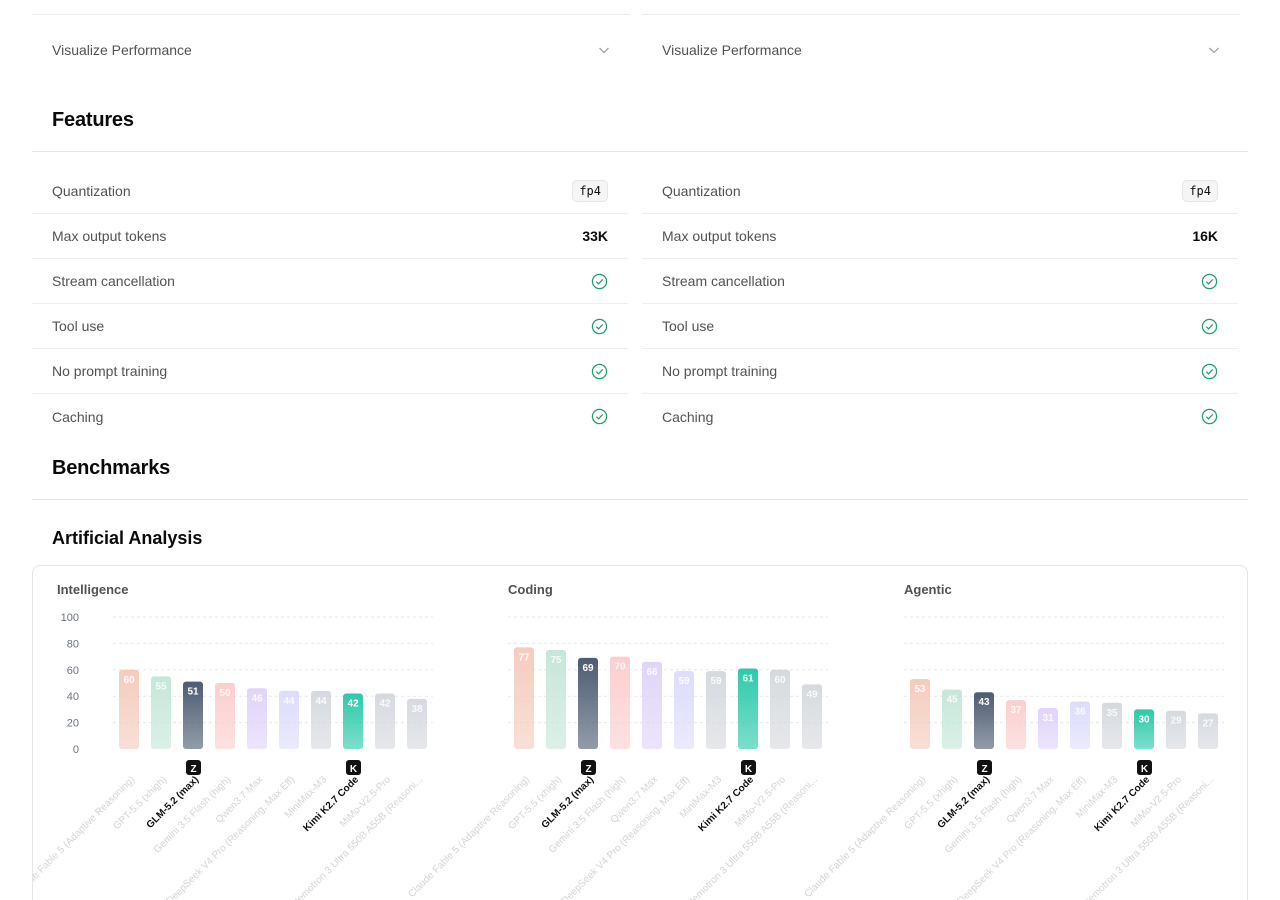  Describe the element at coordinates (73, 724) in the screenshot. I see `y-tick-label: 20` at that location.